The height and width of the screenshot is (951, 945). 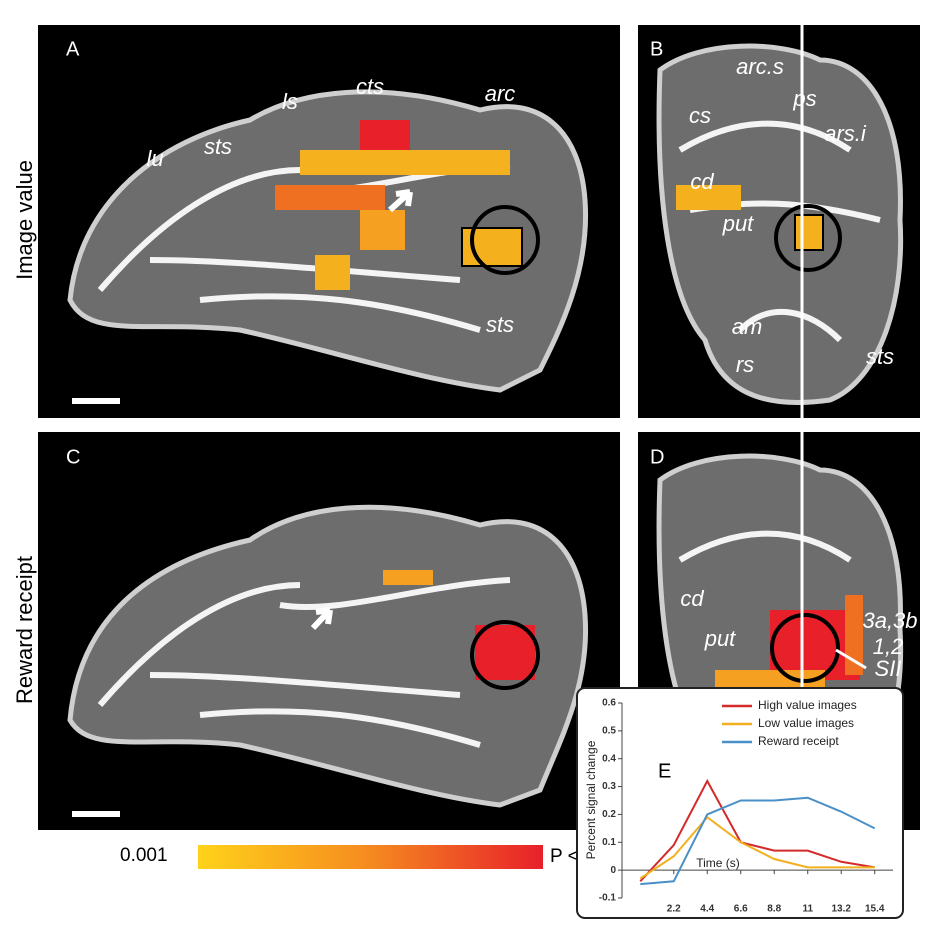 What do you see at coordinates (144, 855) in the screenshot?
I see `colorbar-min: 0.001` at bounding box center [144, 855].